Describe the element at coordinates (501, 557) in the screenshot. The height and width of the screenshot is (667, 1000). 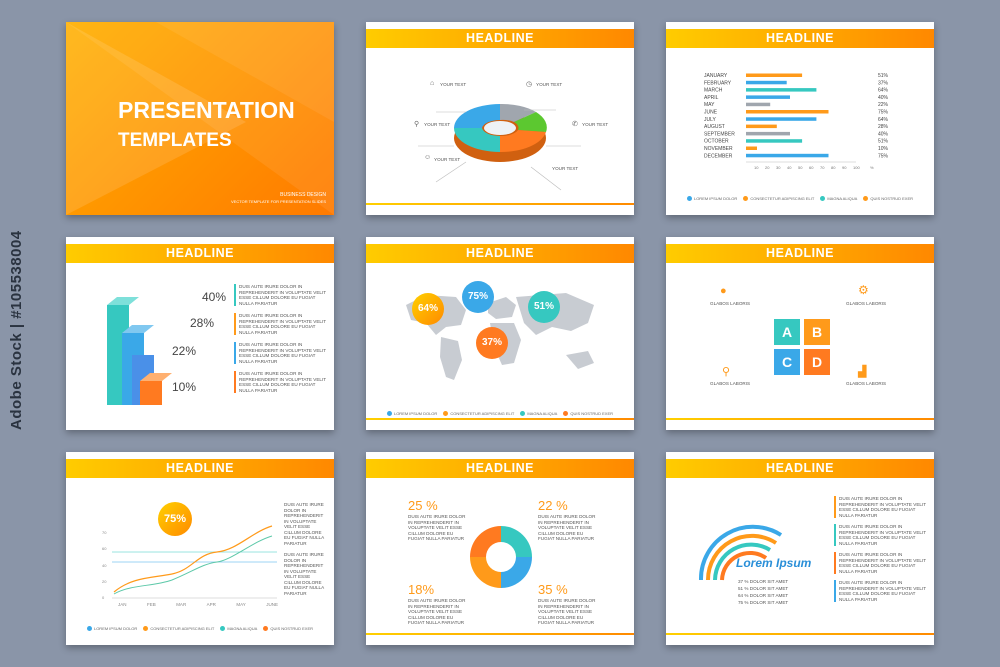
I see `segmented-circle` at that location.